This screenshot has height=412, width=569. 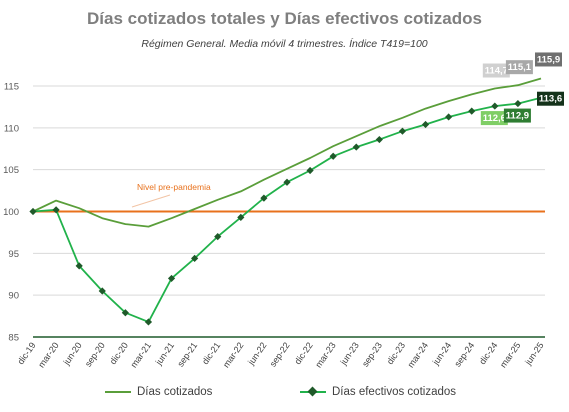 I want to click on data-label: 114,7, so click(x=496, y=71).